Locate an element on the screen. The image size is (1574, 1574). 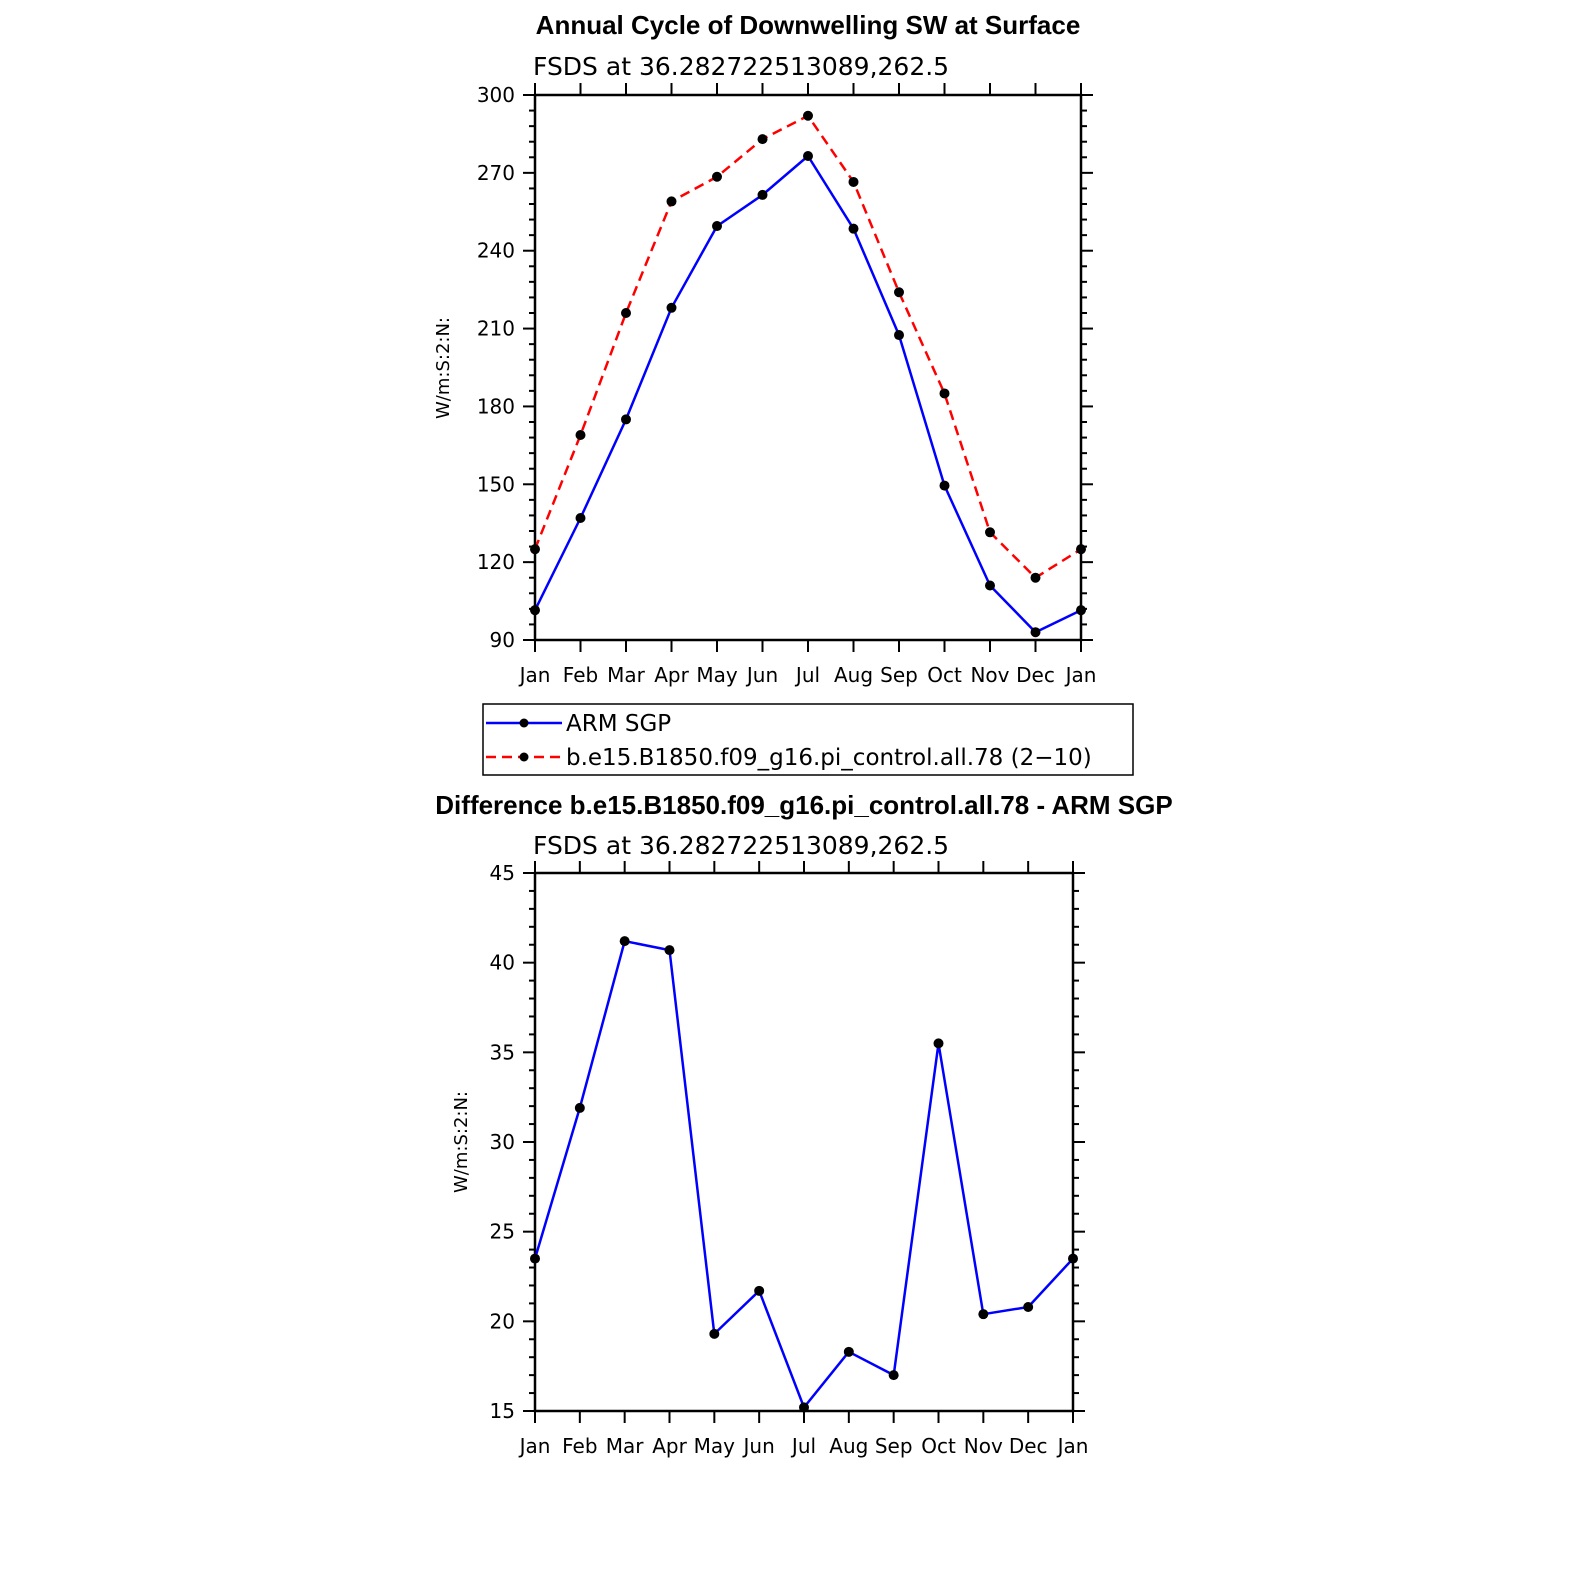
chart2-y-tick-label: 20 is located at coordinates (502, 1321).